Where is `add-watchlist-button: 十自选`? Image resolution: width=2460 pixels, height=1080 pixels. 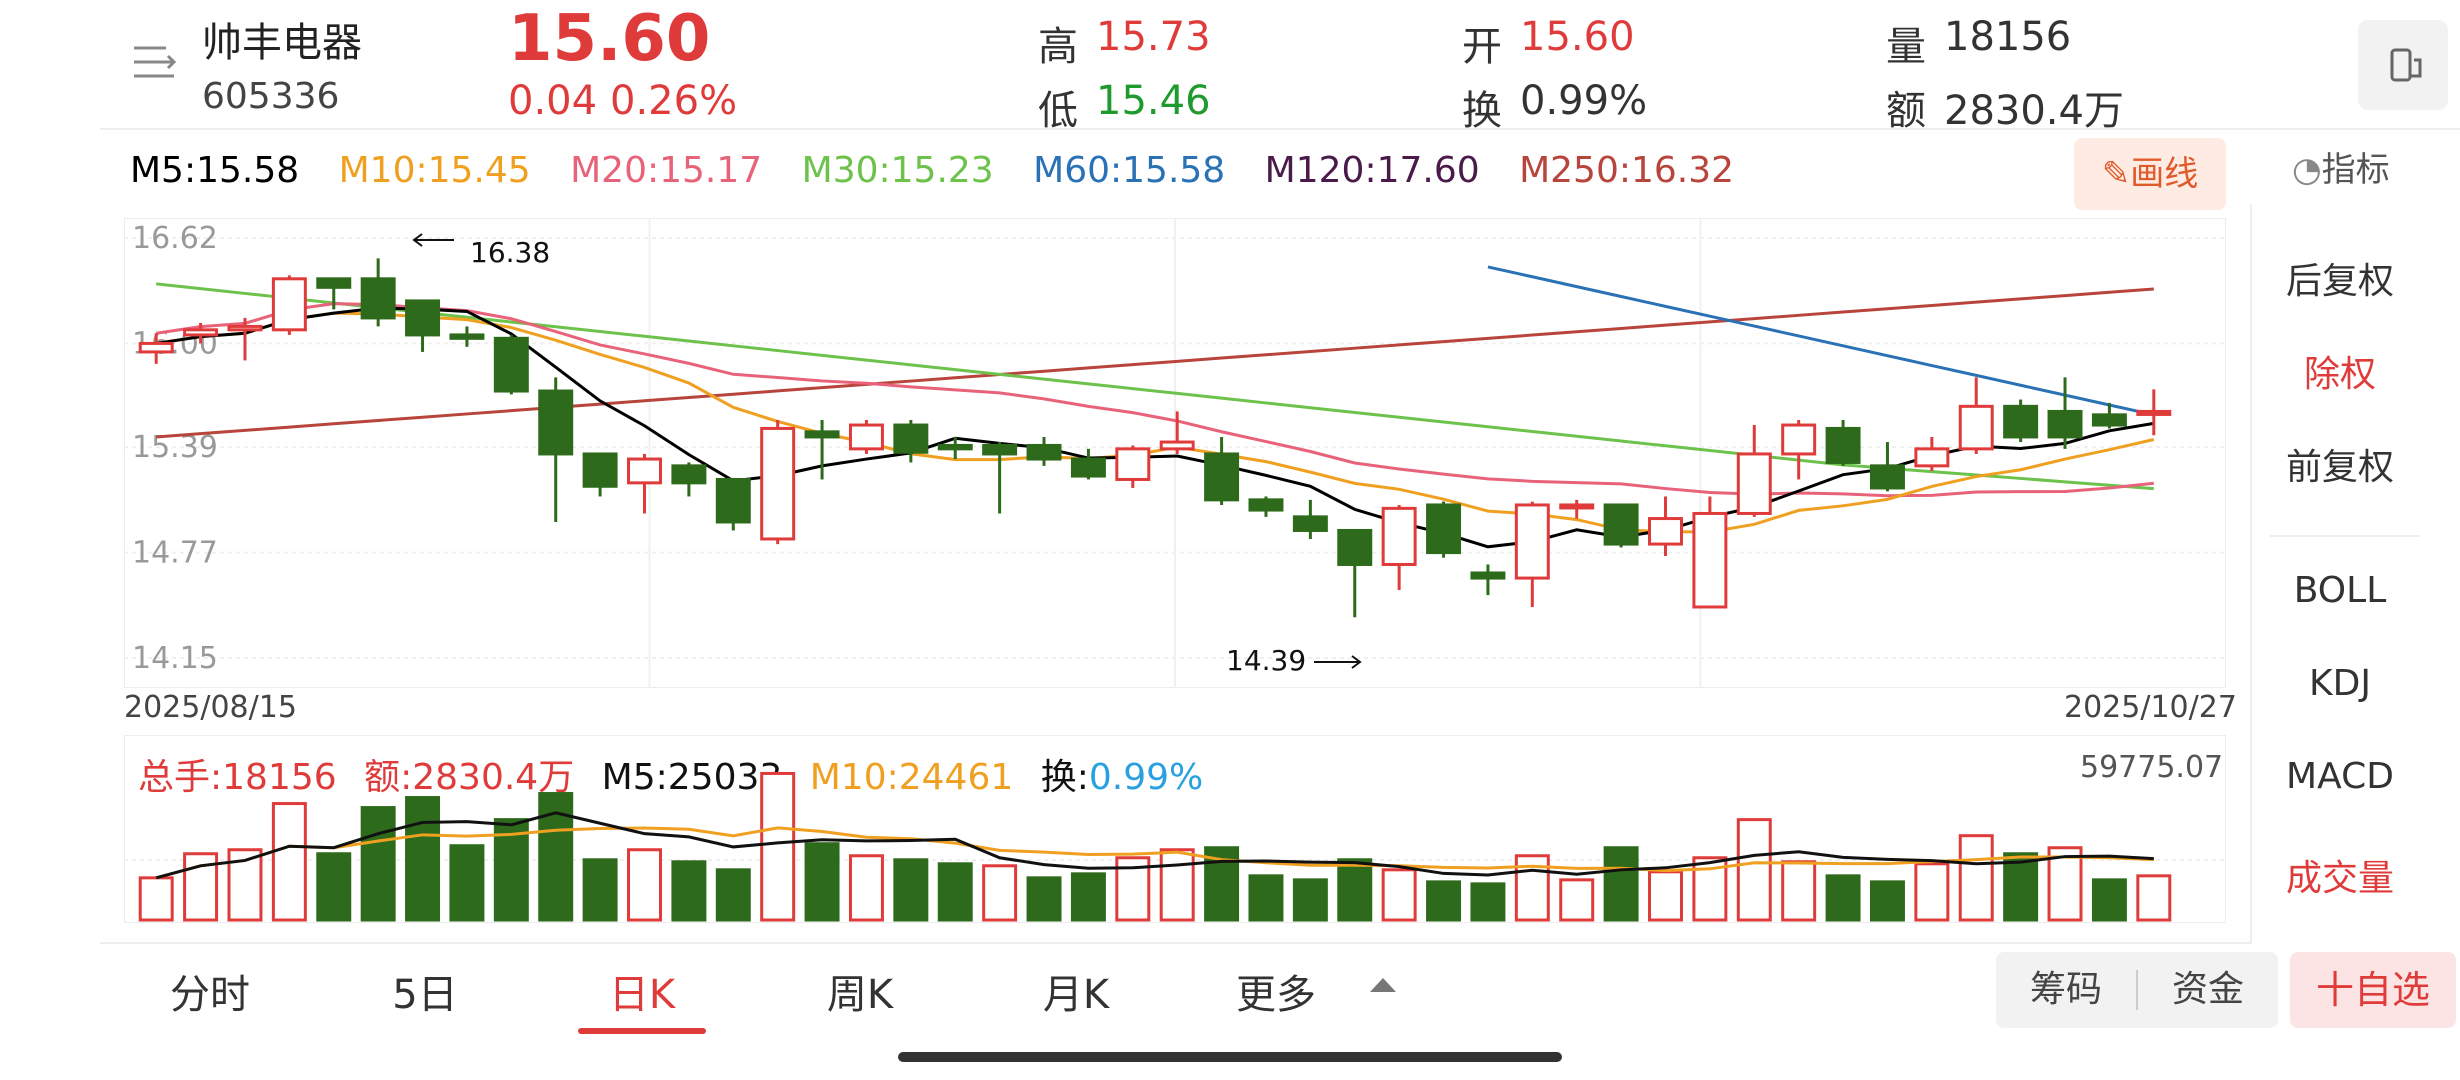 add-watchlist-button: 十自选 is located at coordinates (2373, 990).